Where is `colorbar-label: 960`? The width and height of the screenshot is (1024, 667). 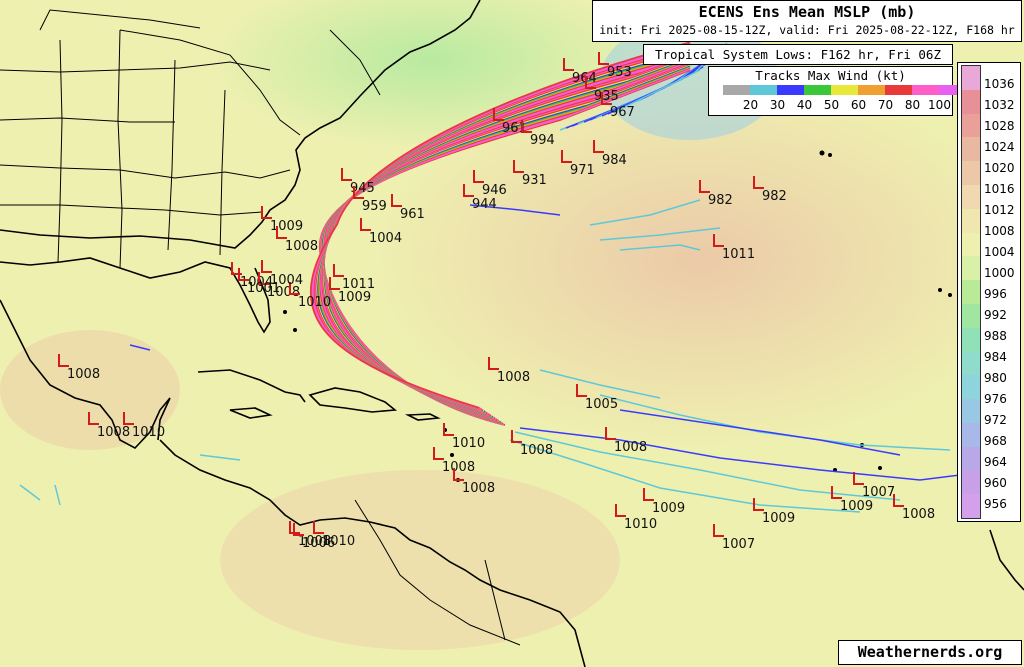
colorbar-label: 960 is located at coordinates (995, 483).